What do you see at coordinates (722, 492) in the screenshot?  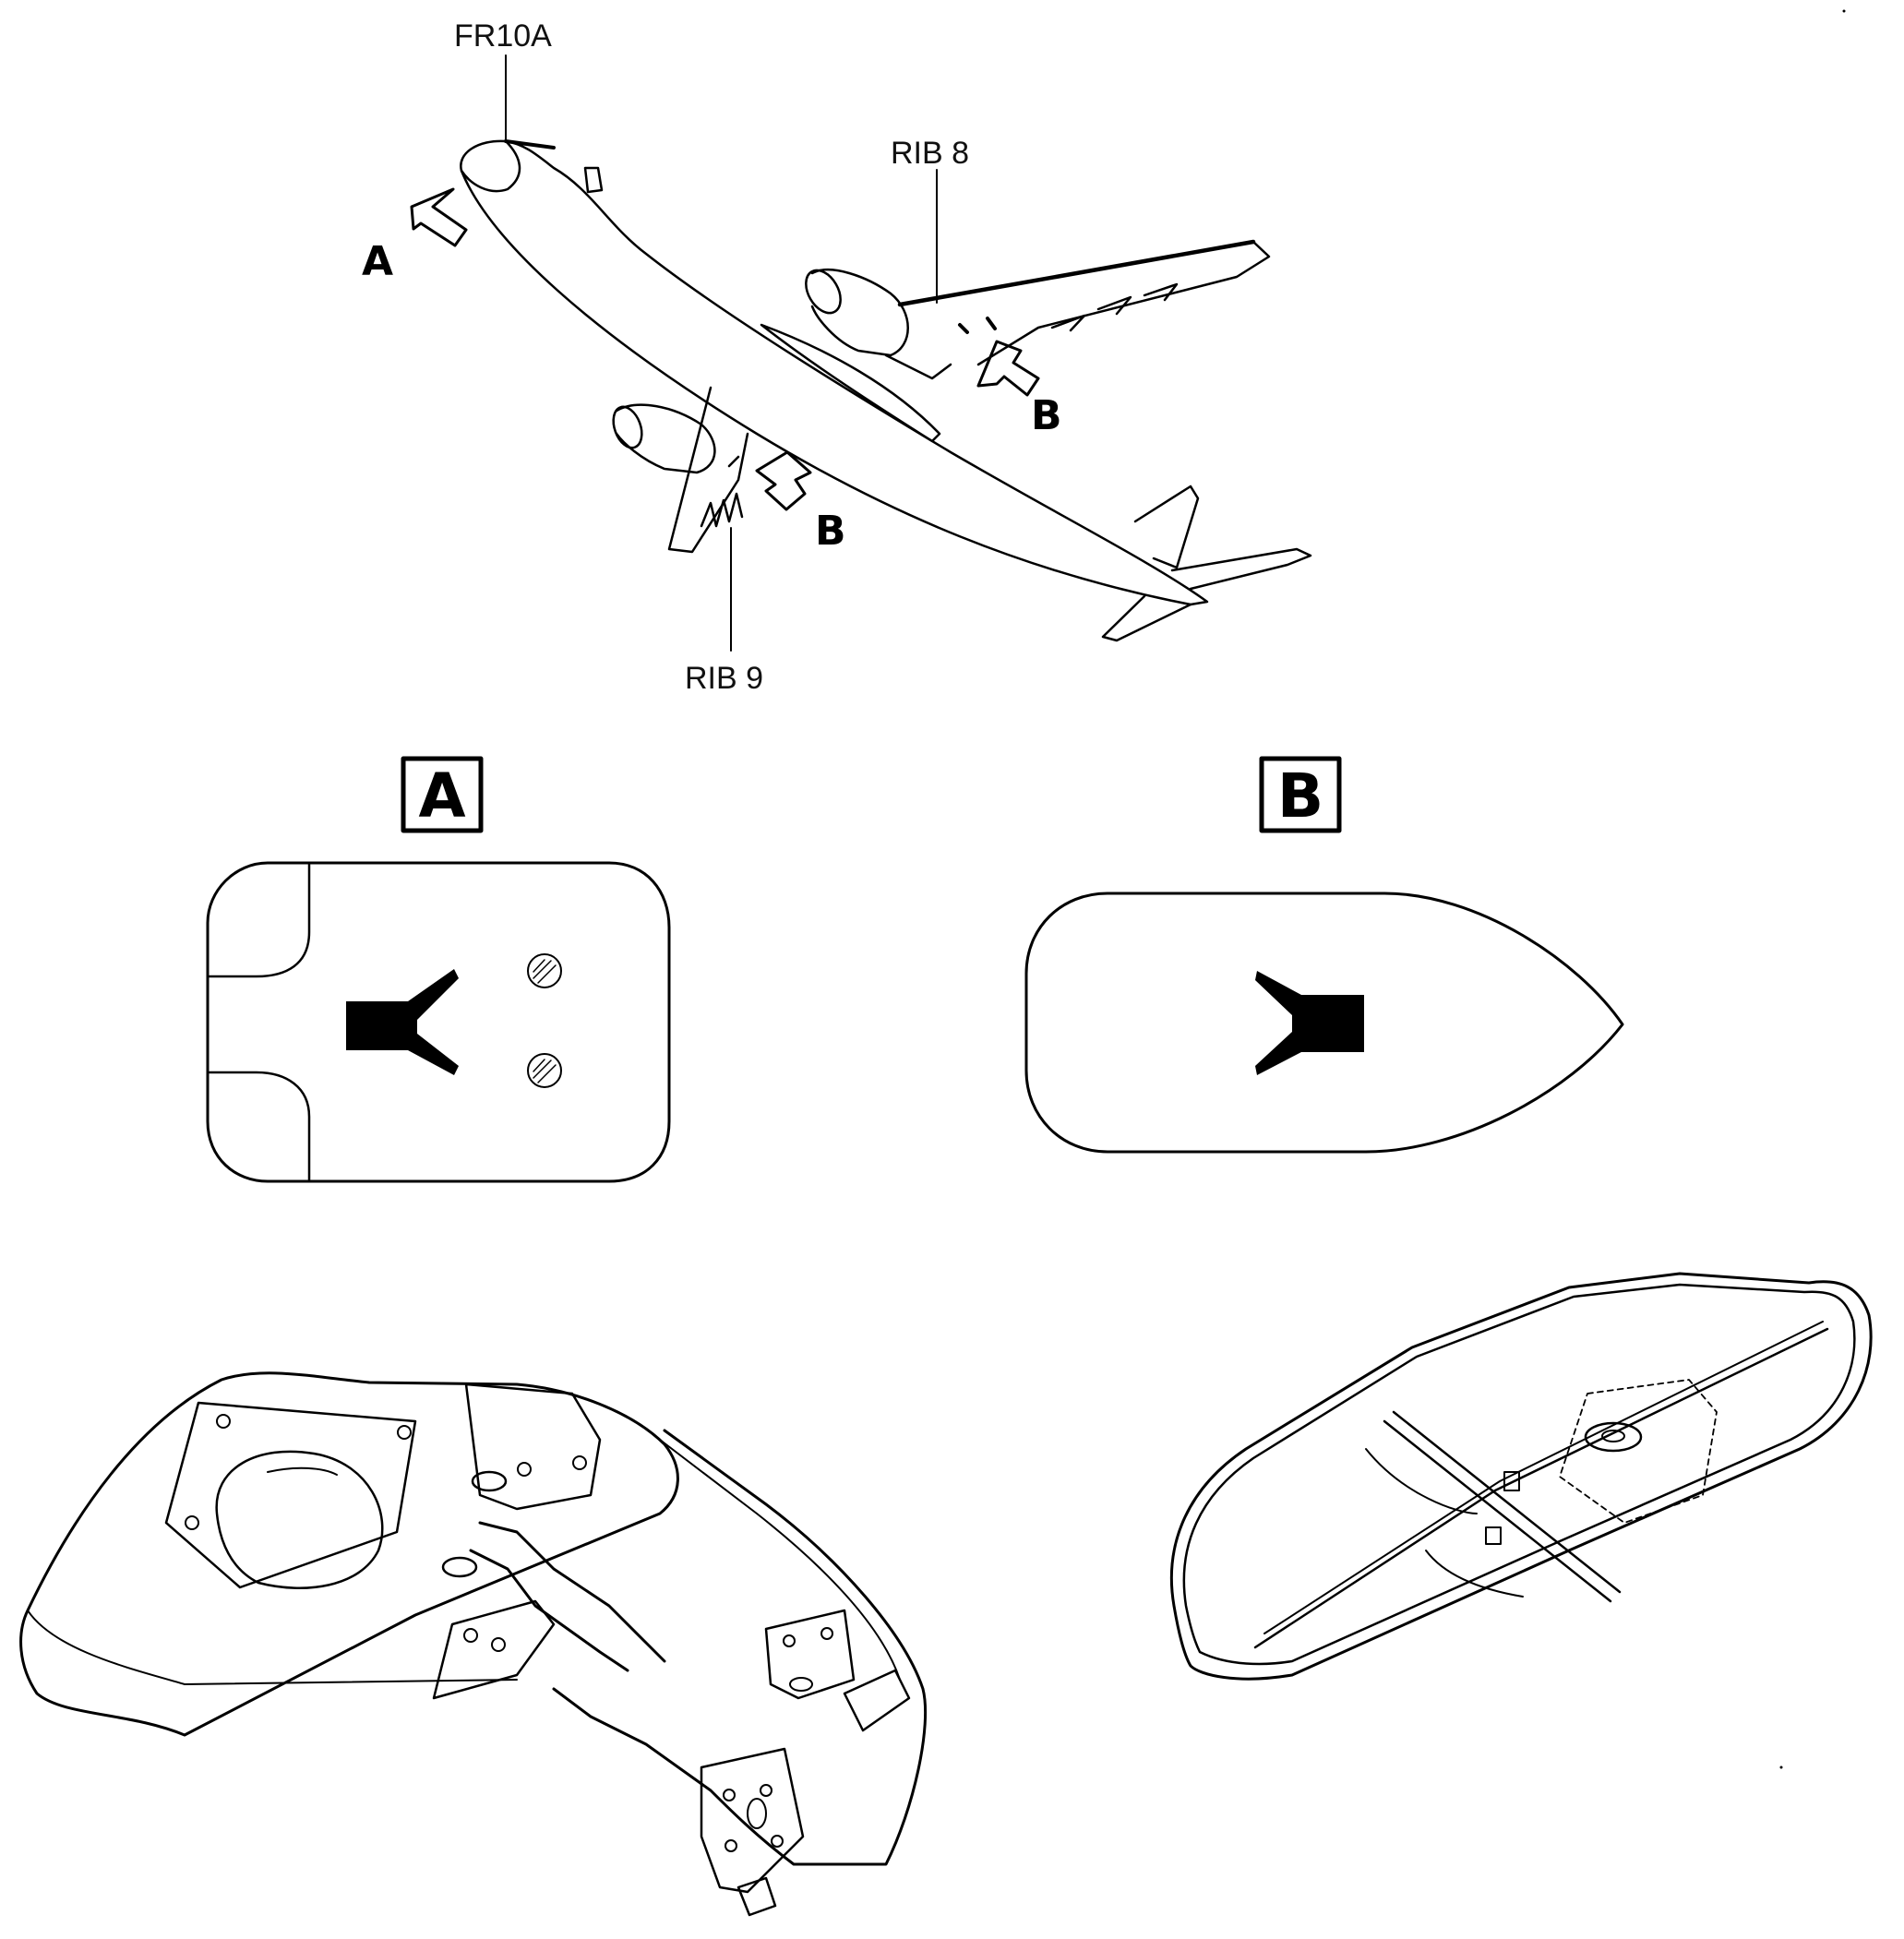 I see `left-rib-marks` at bounding box center [722, 492].